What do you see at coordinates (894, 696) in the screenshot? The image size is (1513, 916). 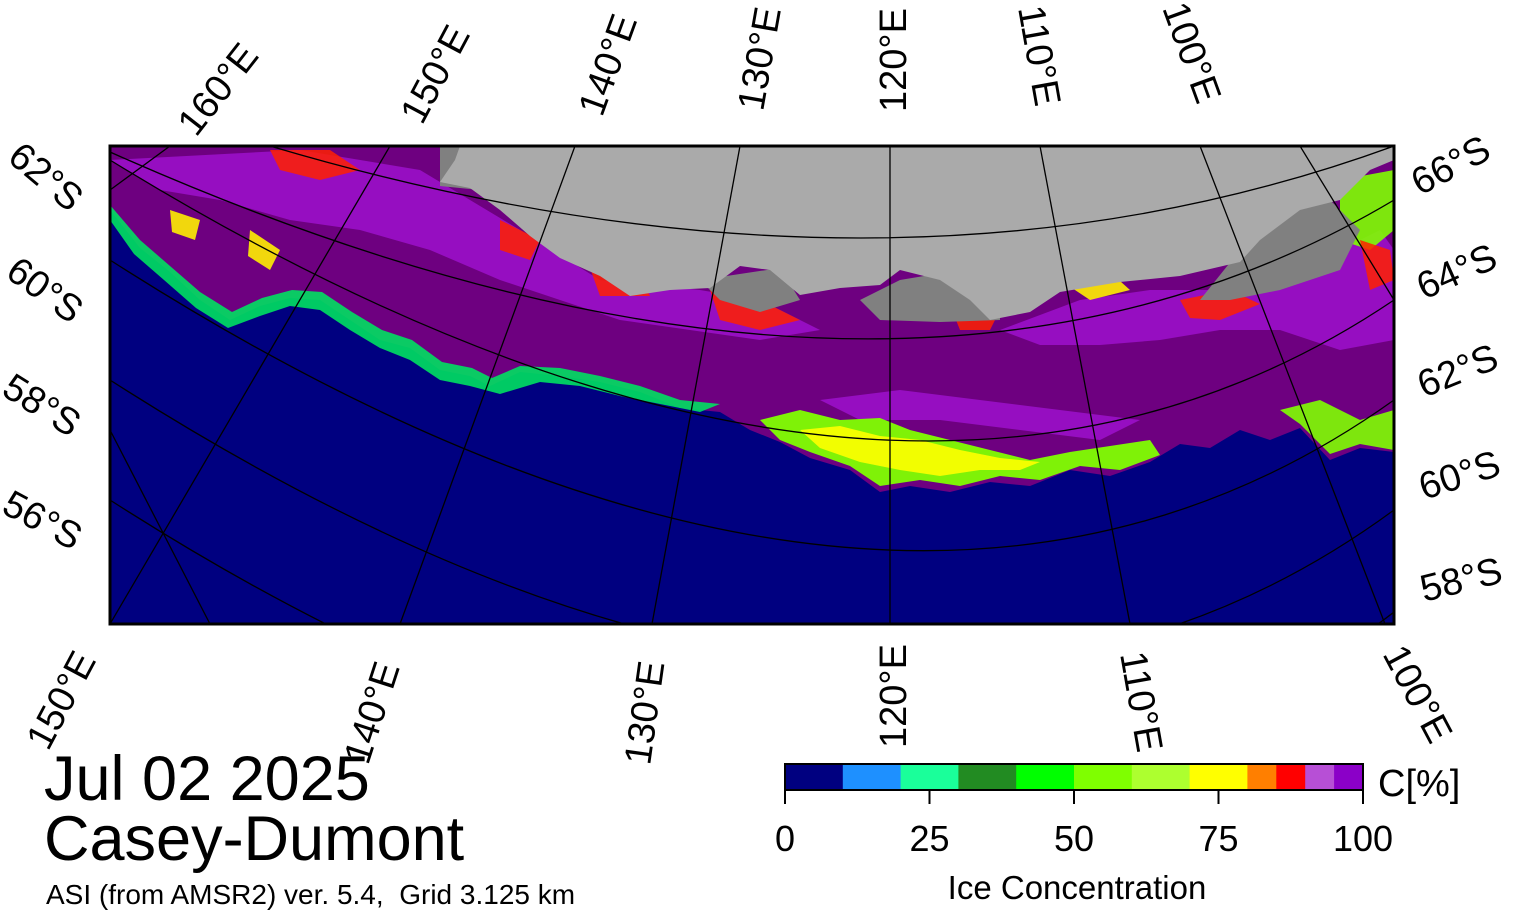 I see `lon-label-bottom-120e: 120°E` at bounding box center [894, 696].